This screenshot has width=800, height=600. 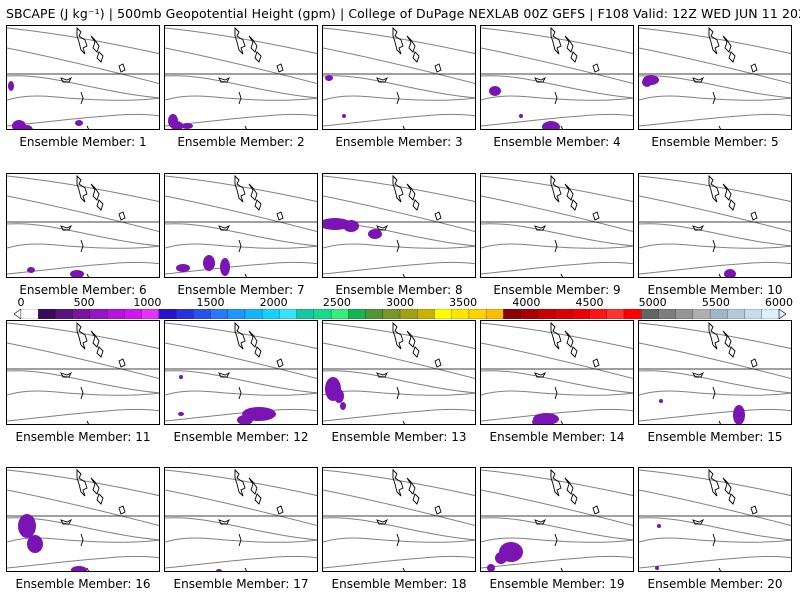 What do you see at coordinates (589, 302) in the screenshot?
I see `colorbar-tick-label: 4500` at bounding box center [589, 302].